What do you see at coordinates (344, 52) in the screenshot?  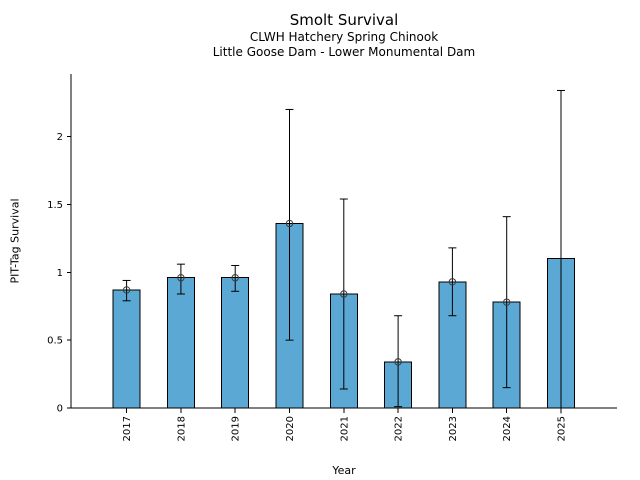 I see `chart-subtitle-line2: Little Goose Dam - Lower Monumental Dam` at bounding box center [344, 52].